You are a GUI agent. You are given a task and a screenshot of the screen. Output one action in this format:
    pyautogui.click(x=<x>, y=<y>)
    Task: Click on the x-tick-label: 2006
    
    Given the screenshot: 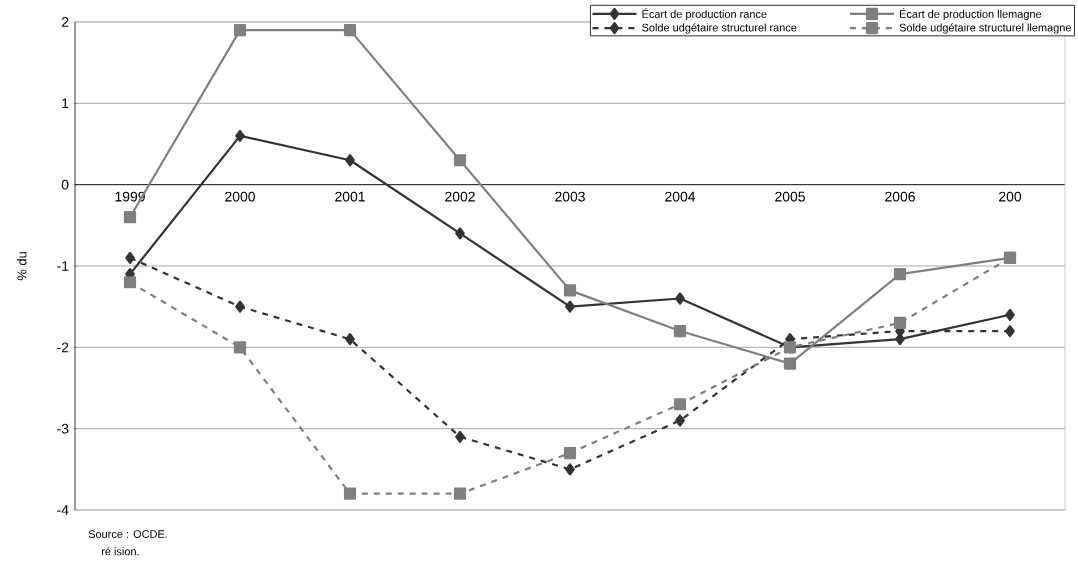 What is the action you would take?
    pyautogui.click(x=900, y=196)
    